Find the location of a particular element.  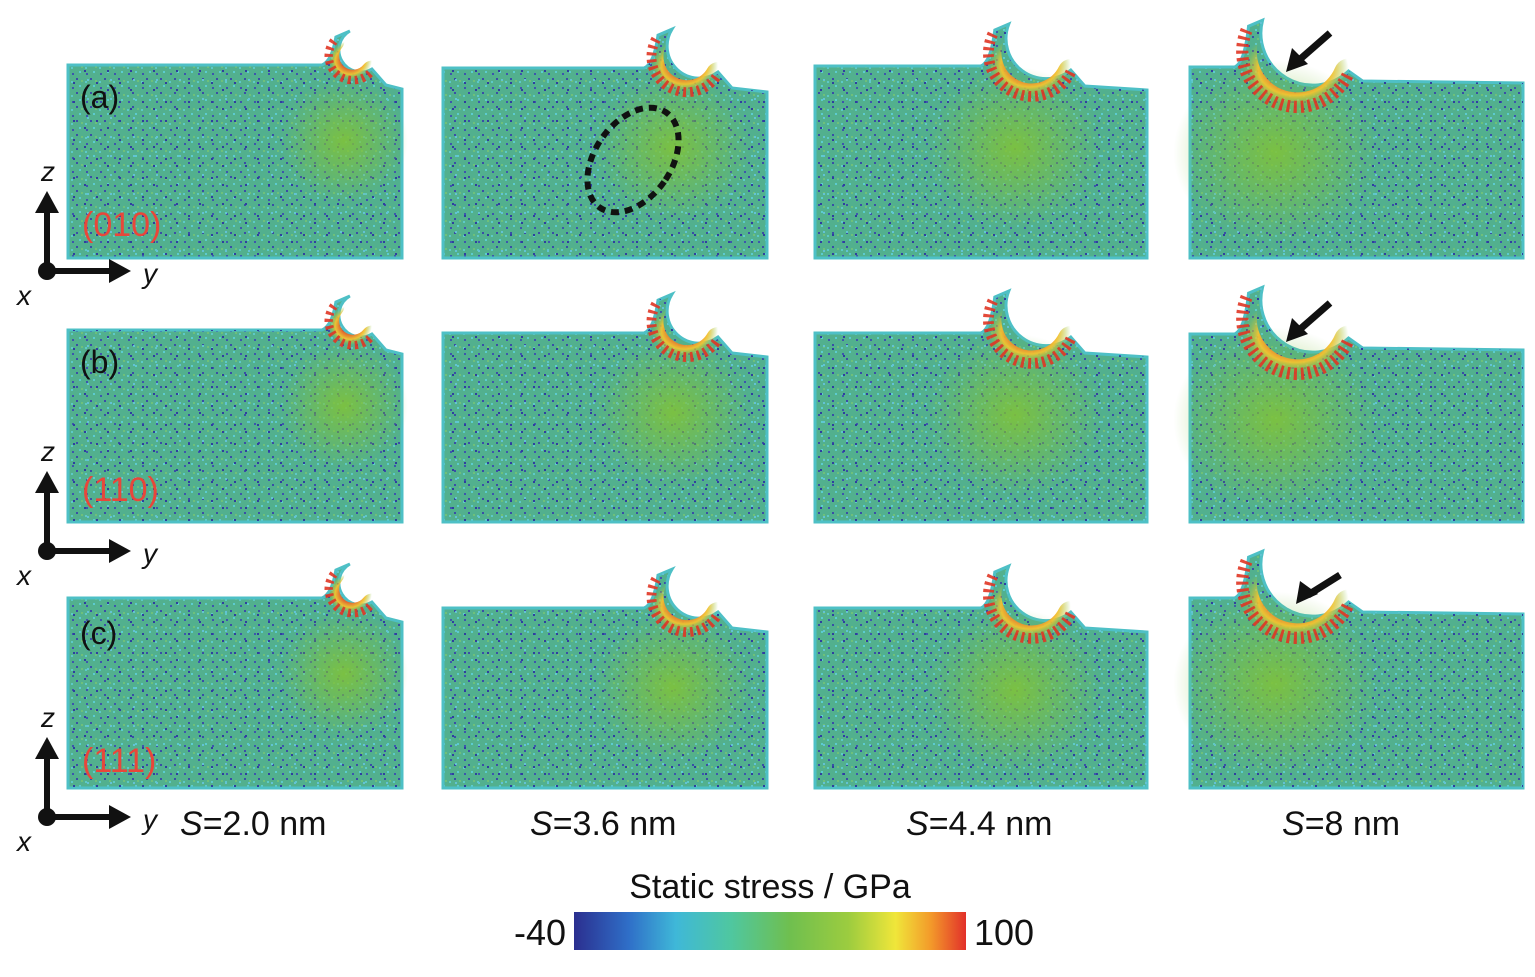

panel-a-s8 is located at coordinates (1349, 137).